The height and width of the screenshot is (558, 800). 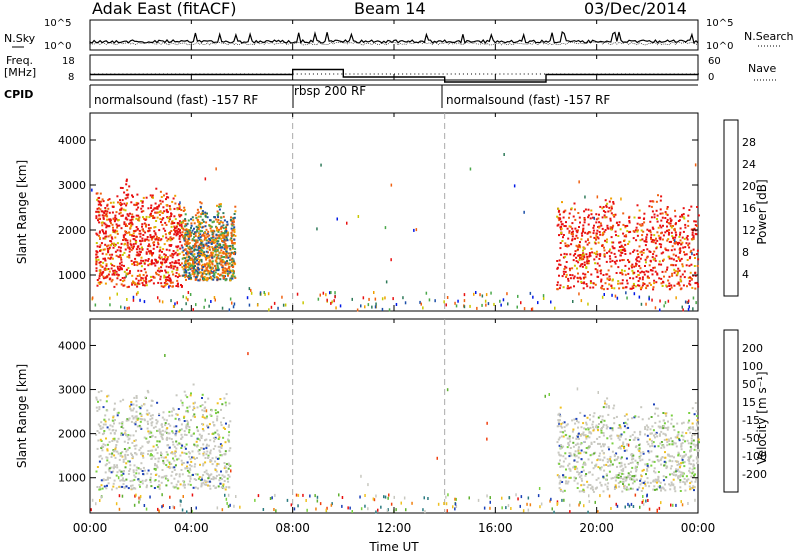 I want to click on nave-tick-bottom: 0, so click(x=711, y=77).